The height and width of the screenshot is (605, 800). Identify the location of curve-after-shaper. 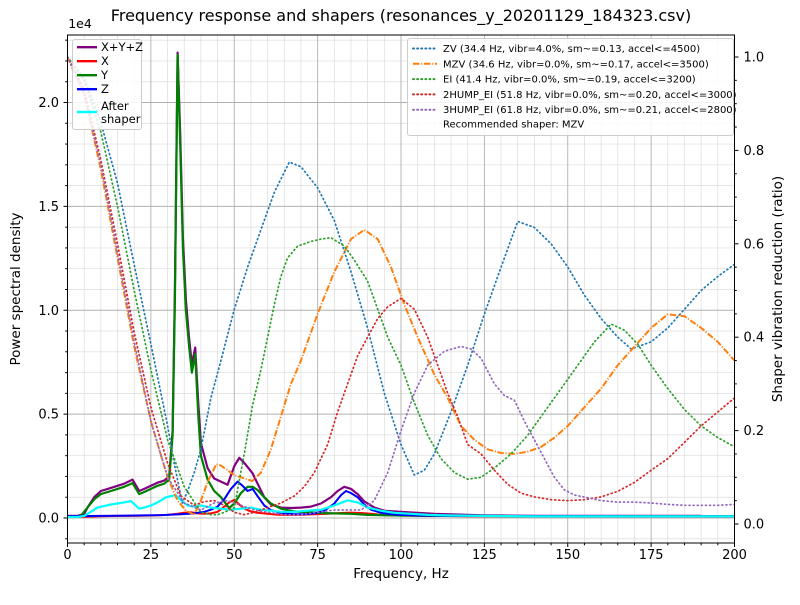
(401, 506).